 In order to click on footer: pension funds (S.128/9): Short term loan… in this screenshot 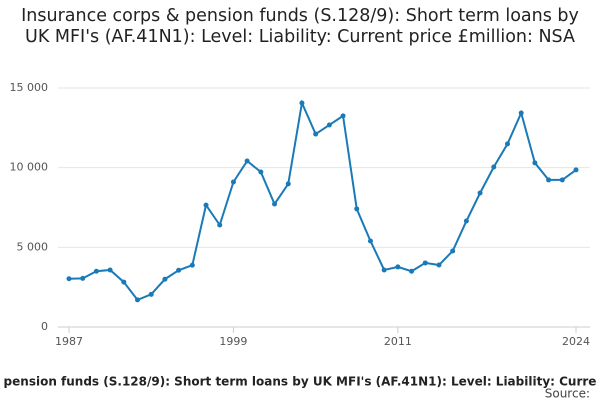, I will do `click(300, 382)`.